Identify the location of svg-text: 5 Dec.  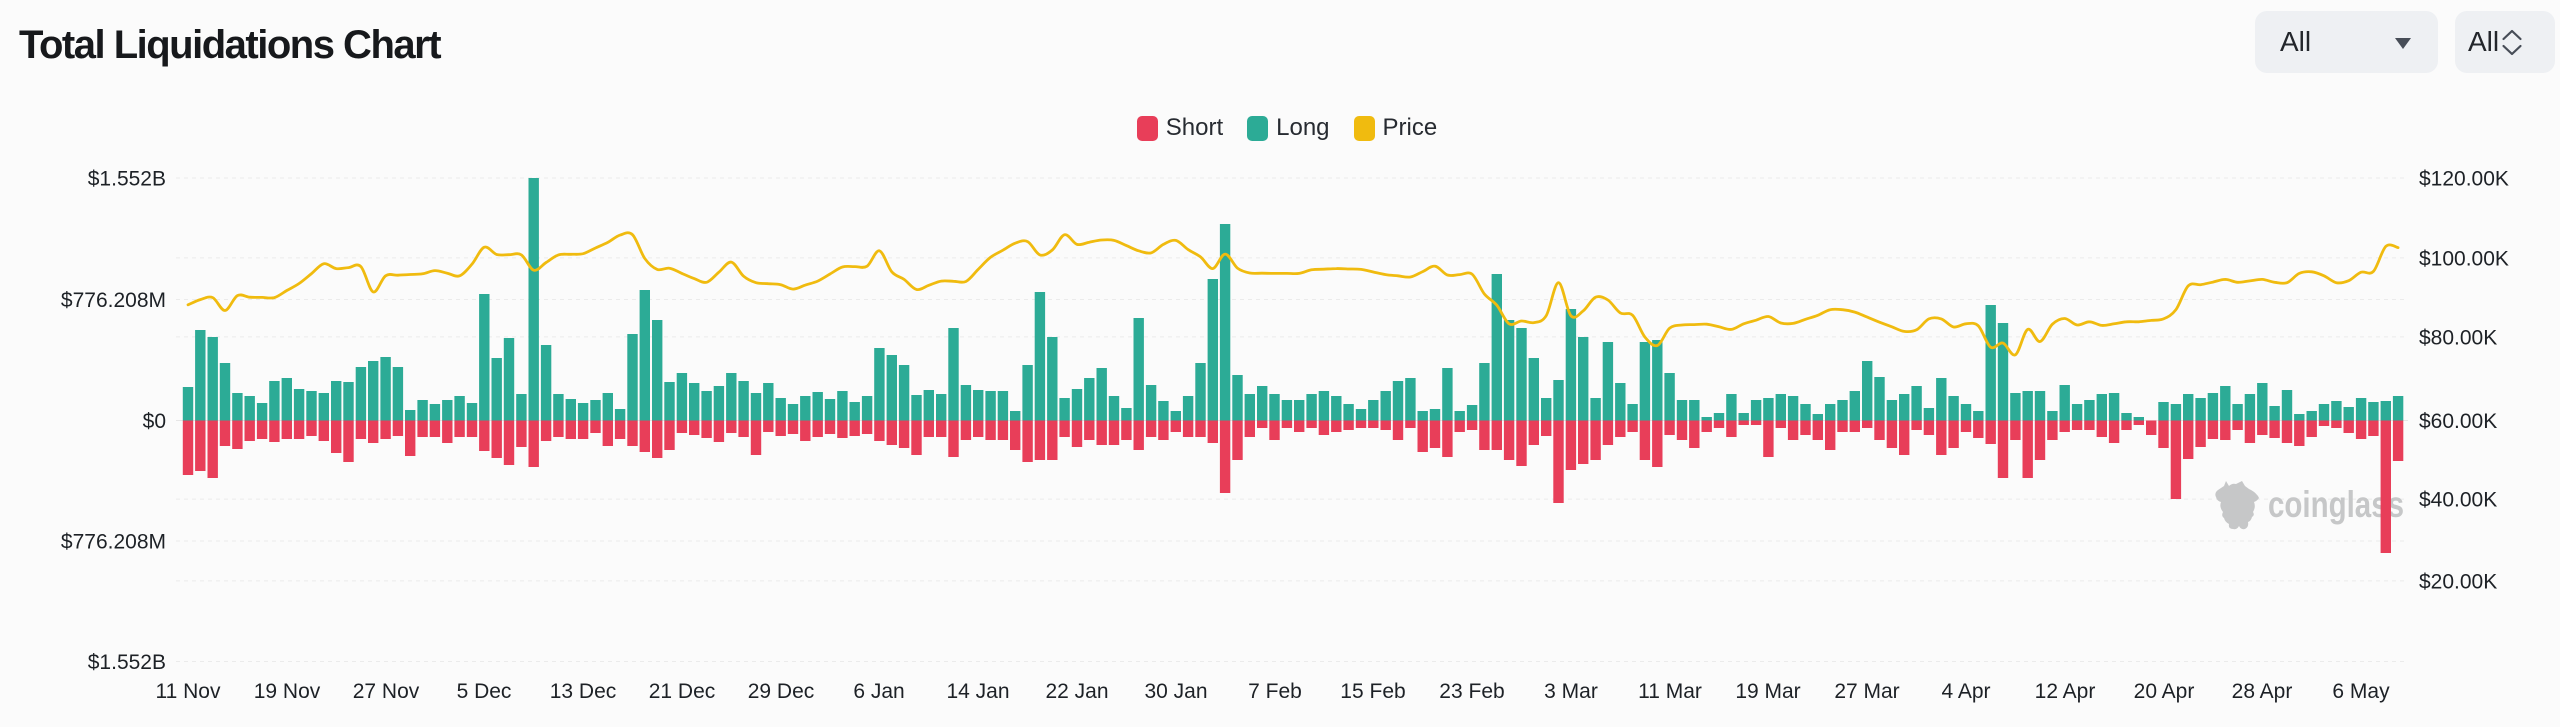
(484, 691).